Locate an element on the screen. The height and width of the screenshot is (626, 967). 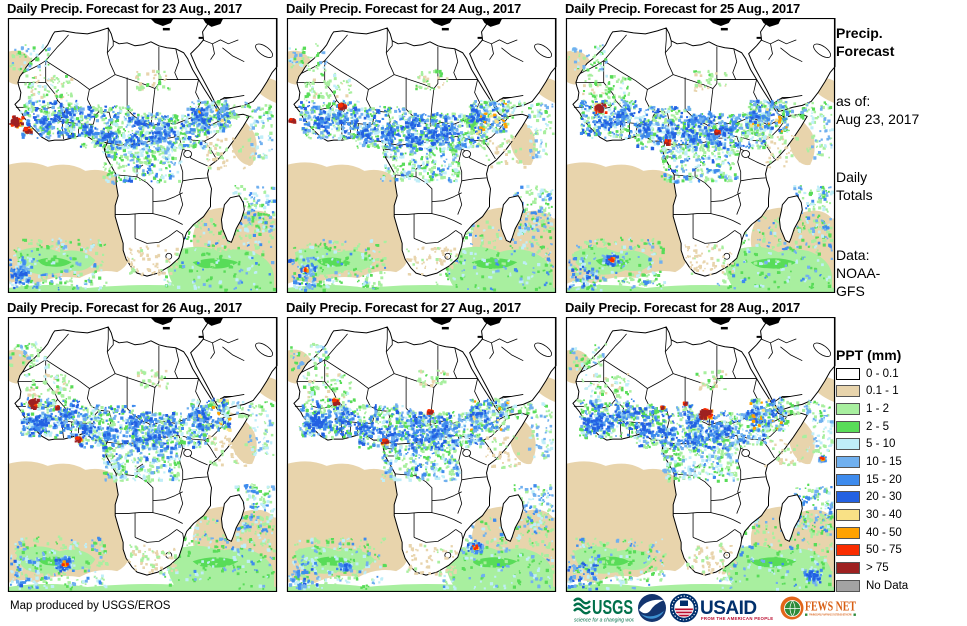
legend-label: 1 - 2 is located at coordinates (878, 408).